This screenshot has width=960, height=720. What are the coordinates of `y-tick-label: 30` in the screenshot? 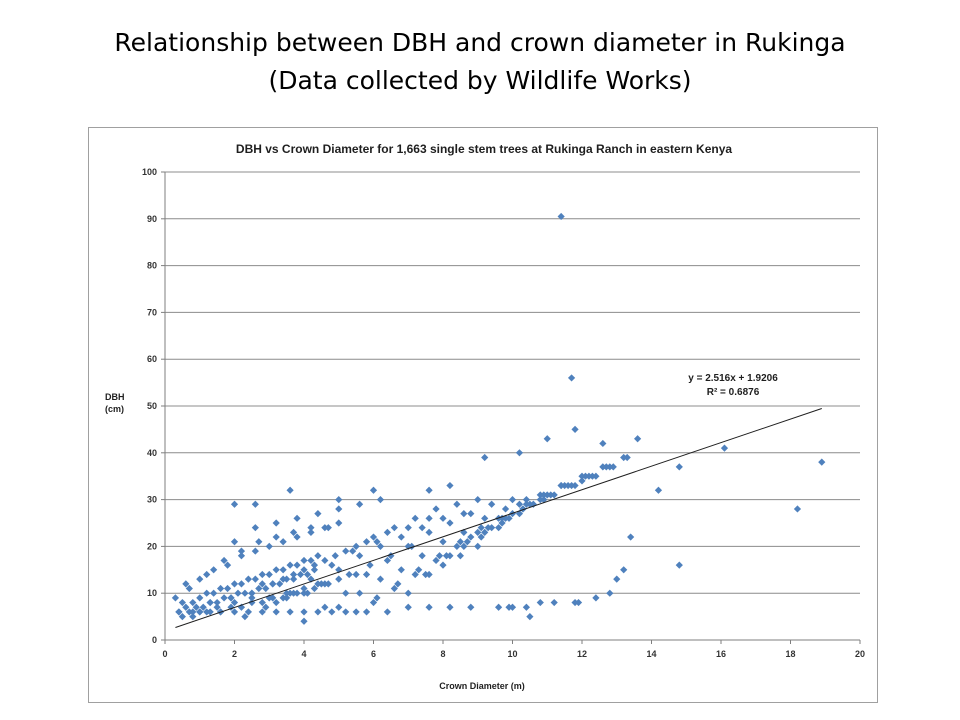 It's located at (152, 500).